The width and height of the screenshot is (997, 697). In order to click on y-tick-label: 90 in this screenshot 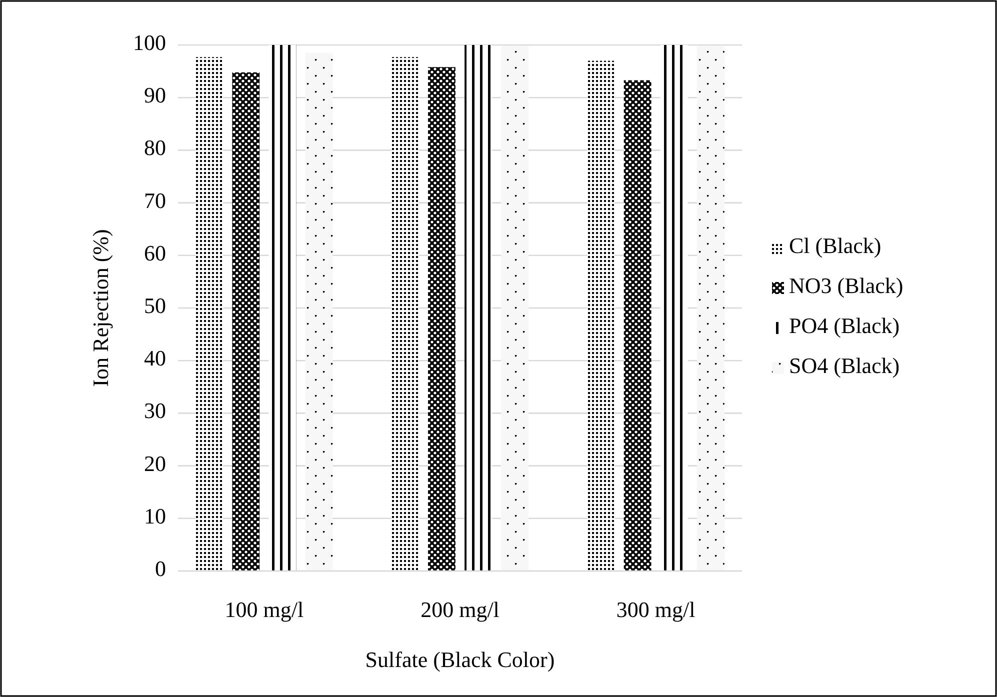, I will do `click(155, 95)`.